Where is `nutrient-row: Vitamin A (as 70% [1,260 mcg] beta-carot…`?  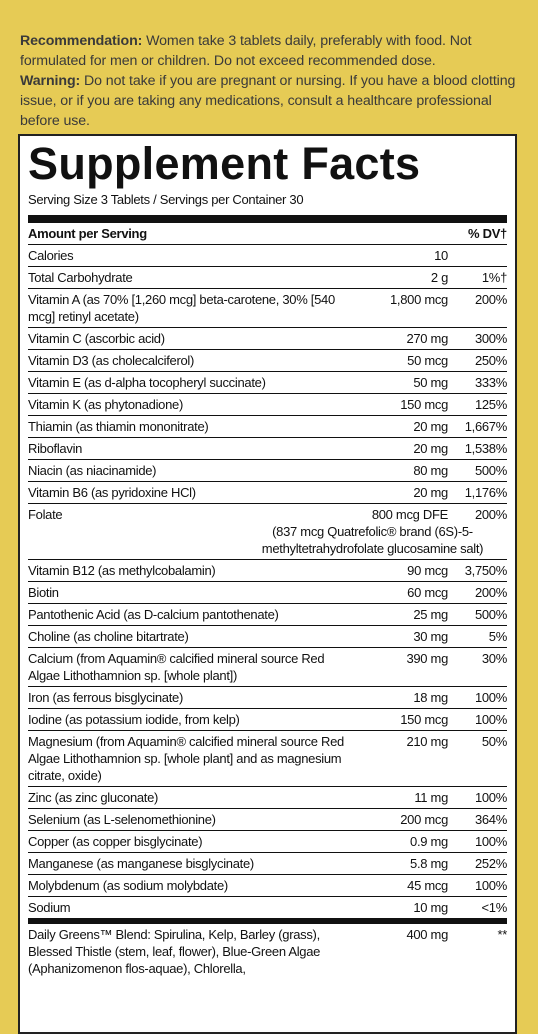 nutrient-row: Vitamin A (as 70% [1,260 mcg] beta-carot… is located at coordinates (267, 308).